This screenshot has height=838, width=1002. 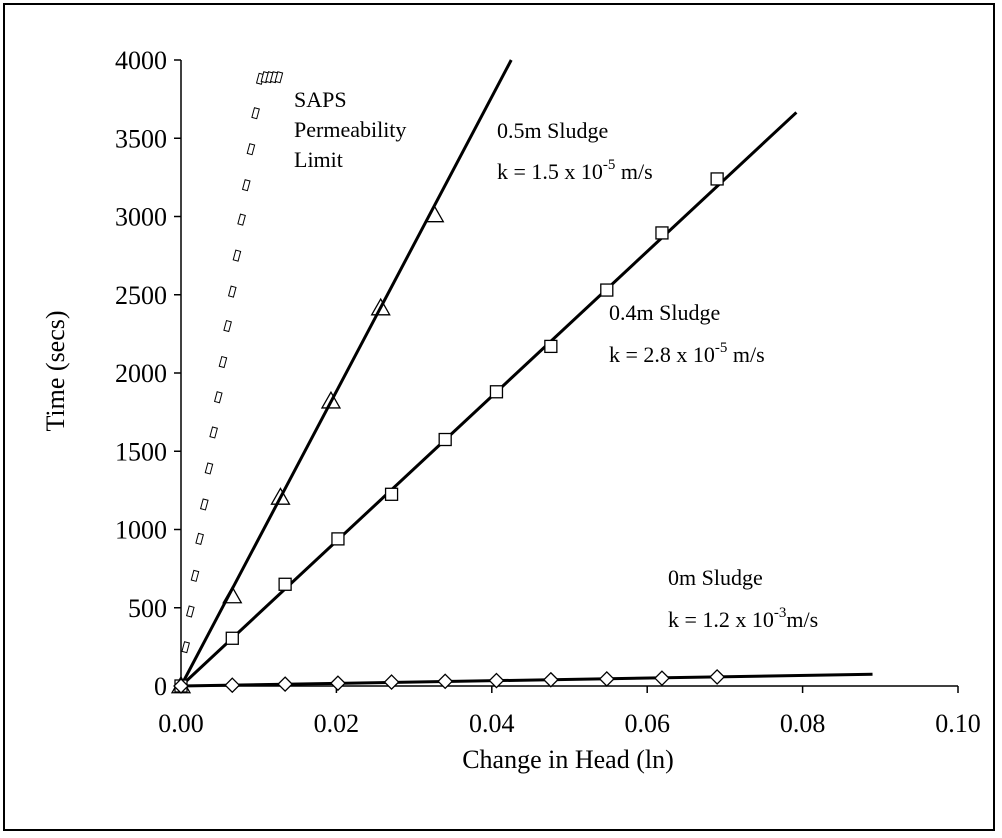 I want to click on sludge-05-k: k = 1.5 x 10-5 m/s, so click(x=575, y=170).